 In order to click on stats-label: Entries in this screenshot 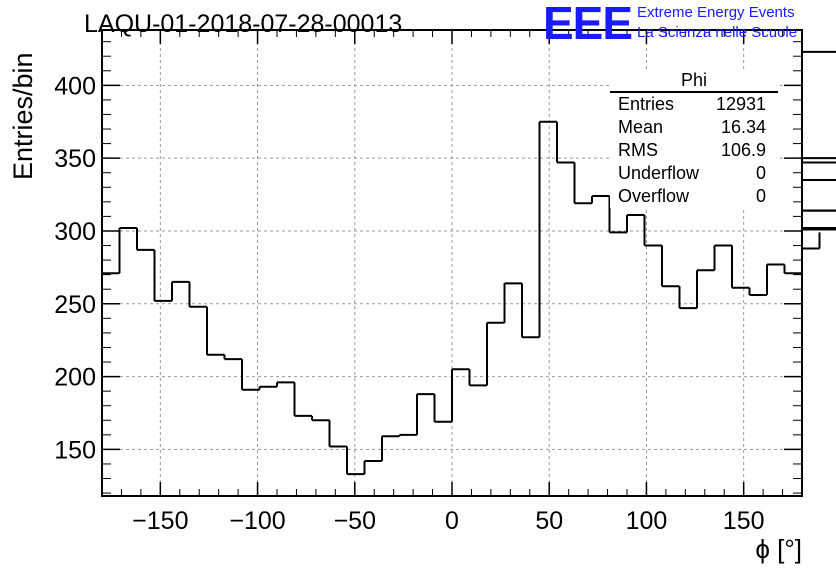, I will do `click(646, 104)`.